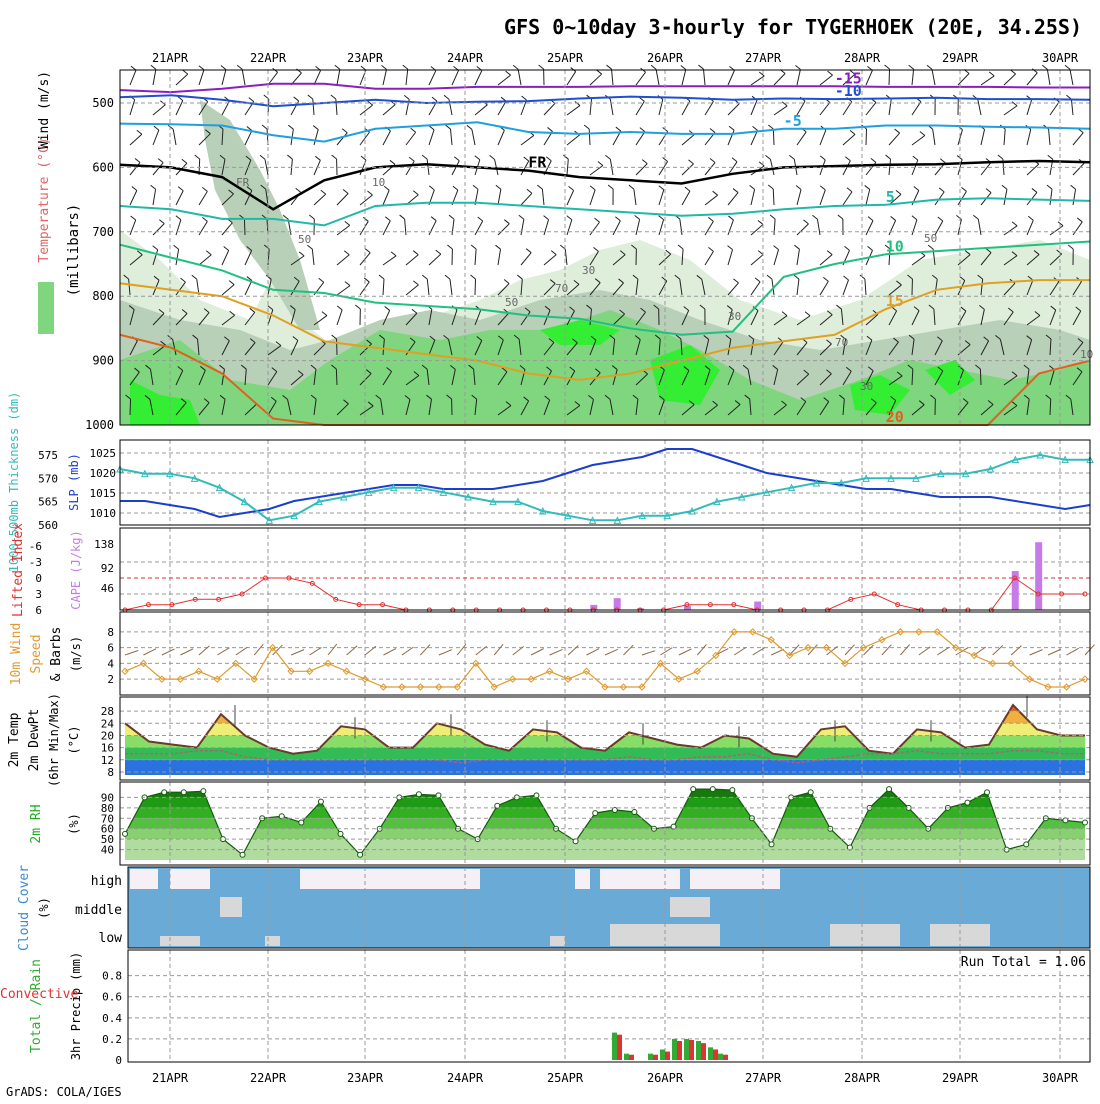 The image size is (1100, 1104). What do you see at coordinates (243, 182) in the screenshot?
I see `rh-contour-label: FR` at bounding box center [243, 182].